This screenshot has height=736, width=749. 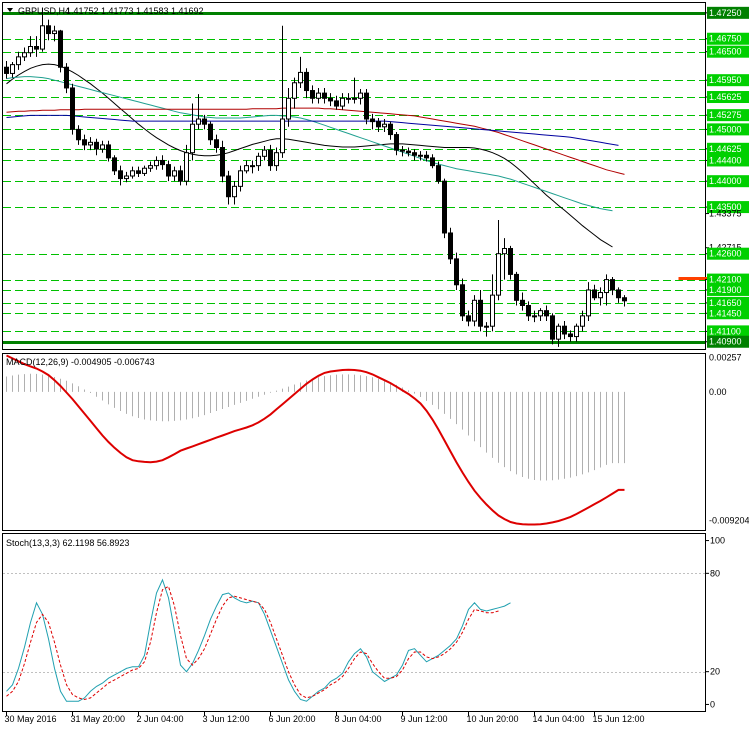 I want to click on time-tick-label: 14 Jun 04:00, so click(x=559, y=719).